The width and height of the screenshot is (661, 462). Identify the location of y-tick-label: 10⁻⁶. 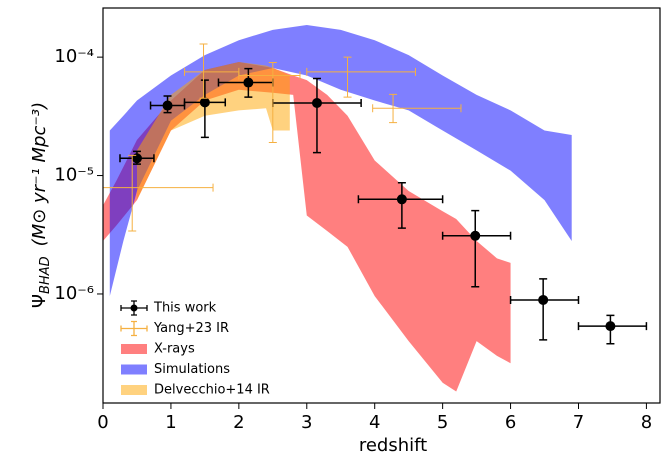
(74, 293).